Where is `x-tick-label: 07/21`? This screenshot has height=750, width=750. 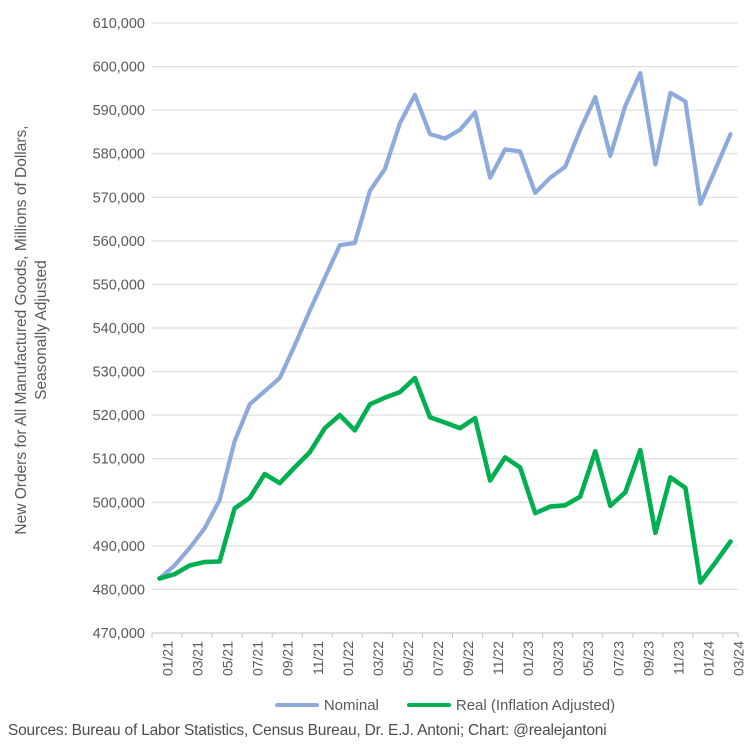 x-tick-label: 07/21 is located at coordinates (258, 658).